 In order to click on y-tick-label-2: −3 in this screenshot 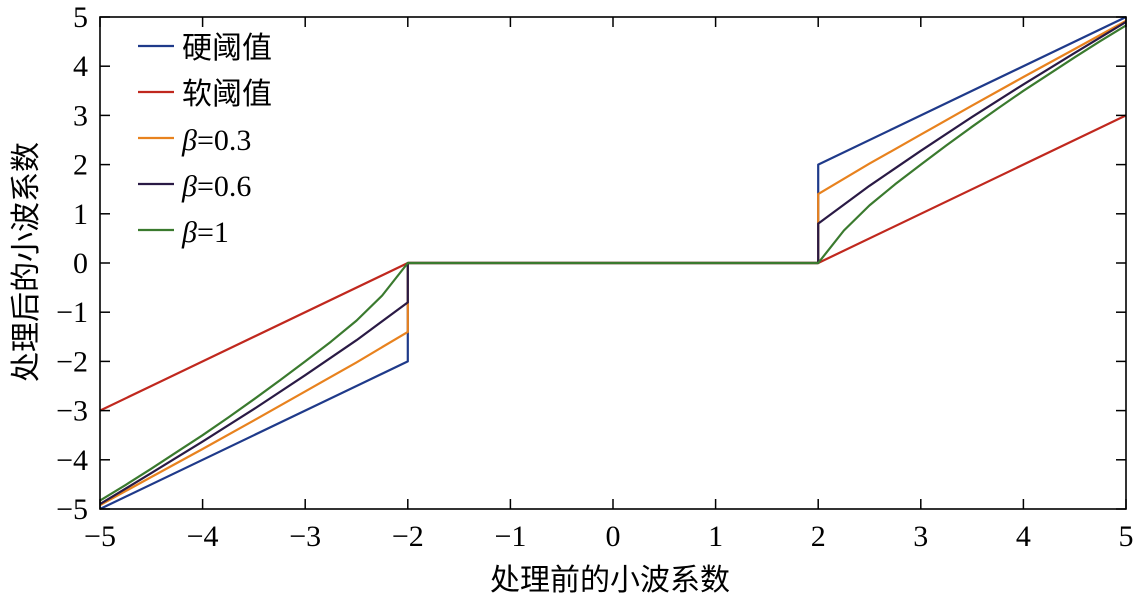, I will do `click(72, 411)`.